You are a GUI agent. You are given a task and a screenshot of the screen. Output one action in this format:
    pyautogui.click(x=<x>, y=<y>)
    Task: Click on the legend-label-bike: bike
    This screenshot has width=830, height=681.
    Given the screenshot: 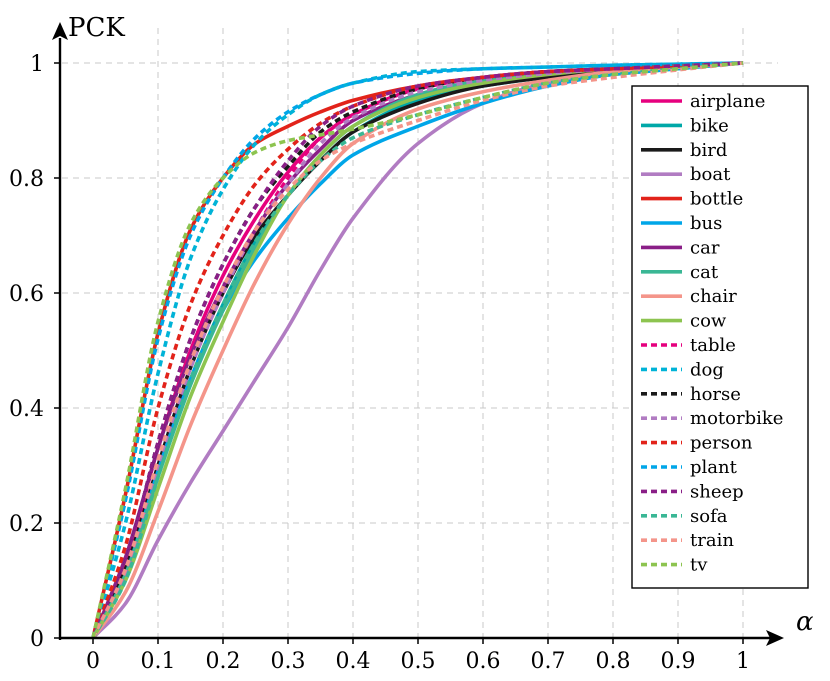 What is the action you would take?
    pyautogui.click(x=709, y=125)
    